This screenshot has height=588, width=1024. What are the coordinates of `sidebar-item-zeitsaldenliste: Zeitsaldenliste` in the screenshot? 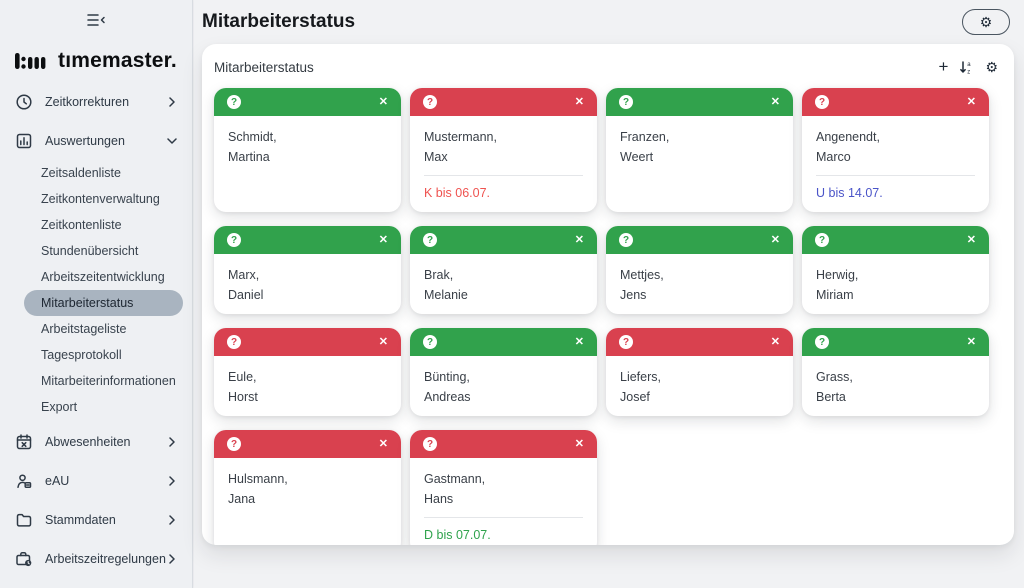 It's located at (81, 173).